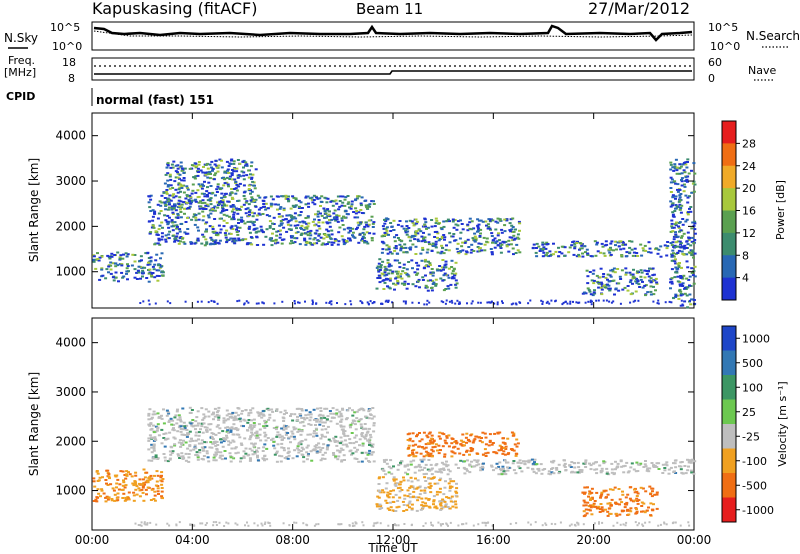  What do you see at coordinates (749, 233) in the screenshot?
I see `colorbar-tick-label: 12` at bounding box center [749, 233].